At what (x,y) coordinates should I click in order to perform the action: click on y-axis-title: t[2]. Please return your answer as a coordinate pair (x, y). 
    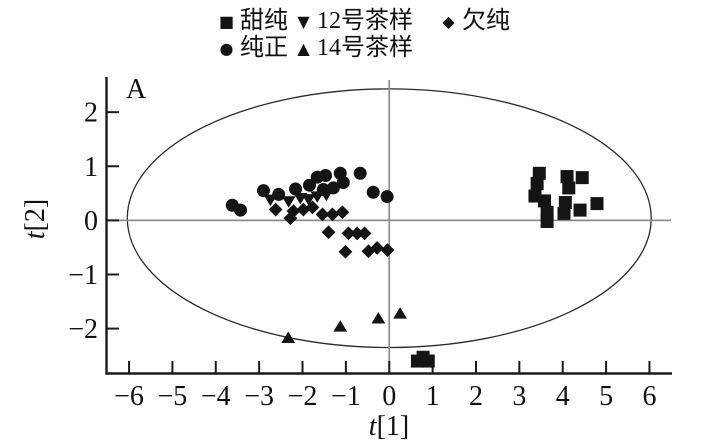
    Looking at the image, I should click on (36, 219).